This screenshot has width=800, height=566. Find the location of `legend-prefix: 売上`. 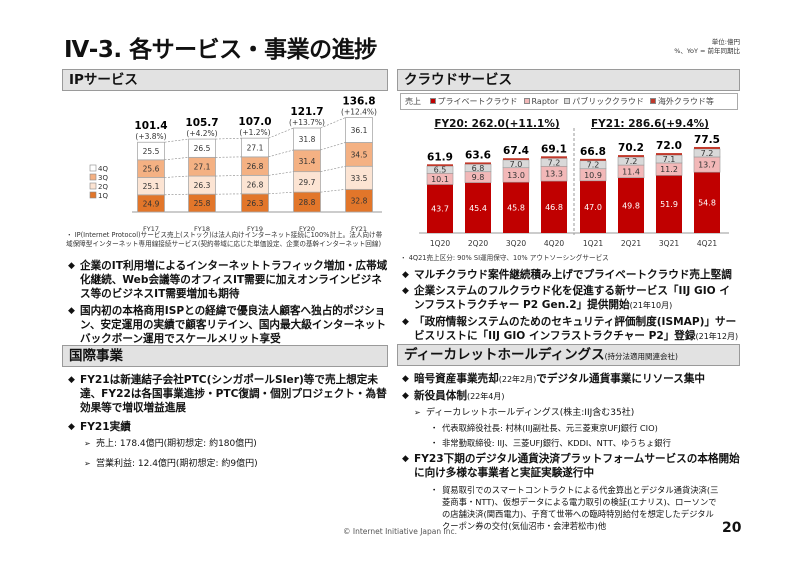

legend-prefix: 売上 is located at coordinates (413, 101).